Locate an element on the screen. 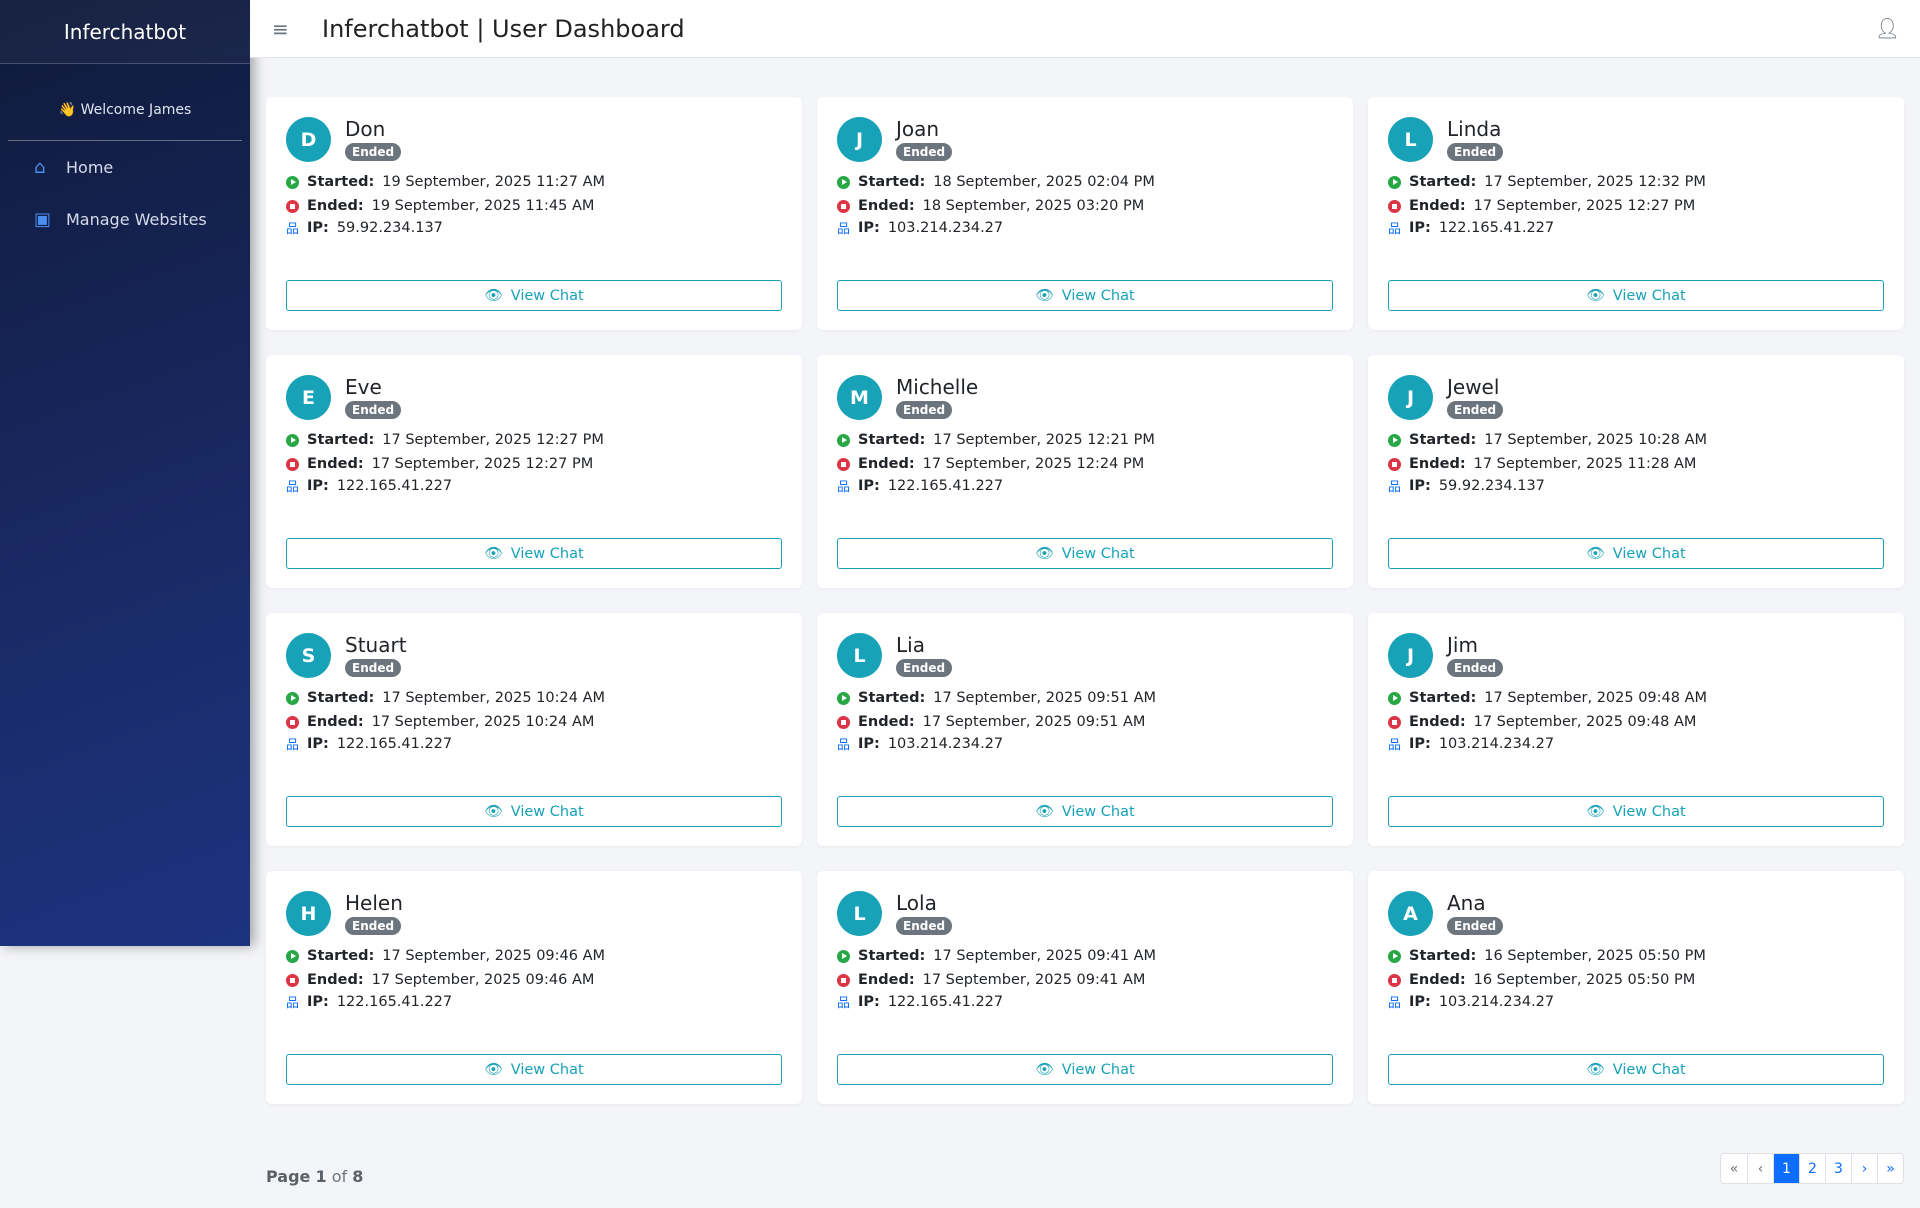 This screenshot has width=1920, height=1208. ip-value: 103.214.234.27 is located at coordinates (1496, 743).